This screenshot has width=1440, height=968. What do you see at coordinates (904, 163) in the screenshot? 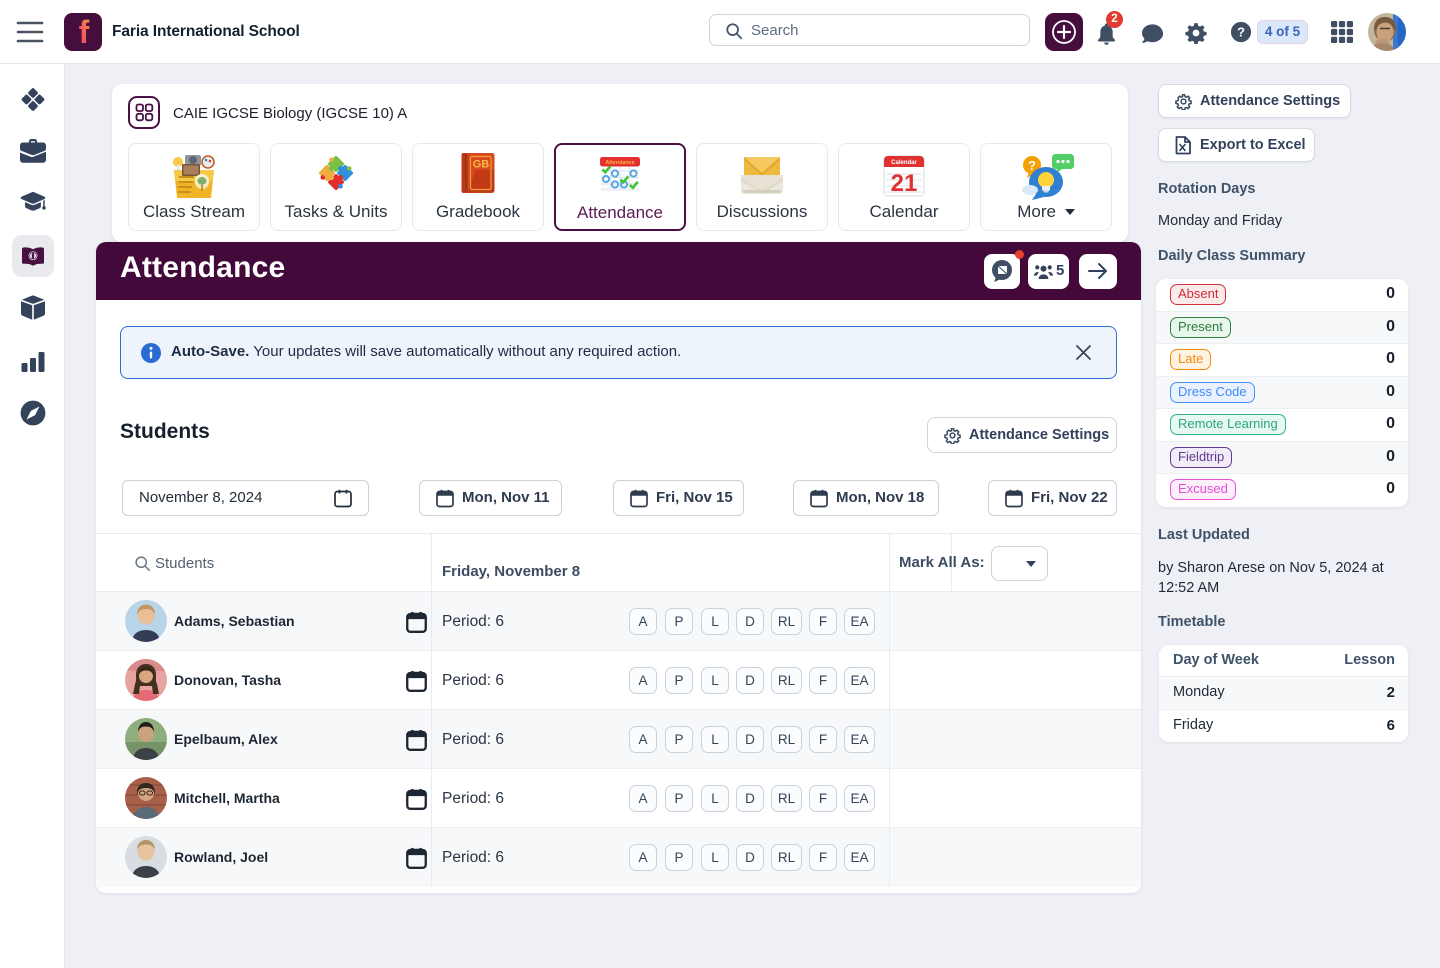
I see `svg-text: Calendar` at bounding box center [904, 163].